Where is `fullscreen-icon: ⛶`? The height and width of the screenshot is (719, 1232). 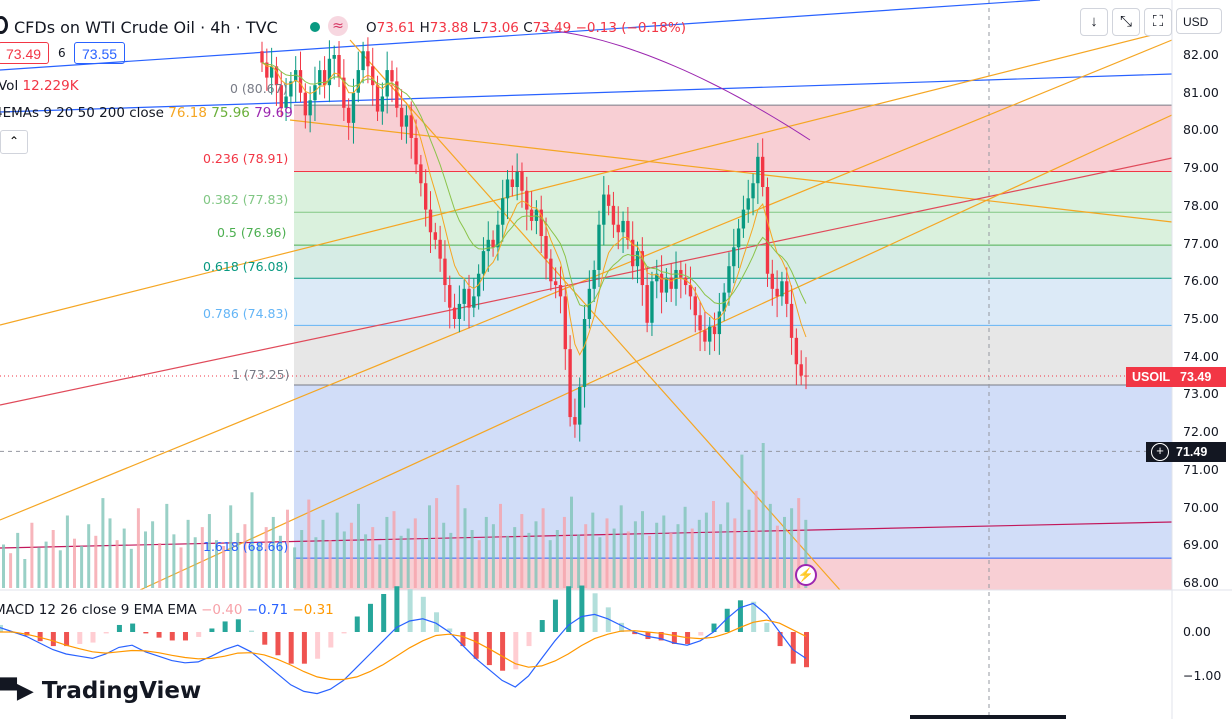
fullscreen-icon: ⛶ is located at coordinates (1158, 22).